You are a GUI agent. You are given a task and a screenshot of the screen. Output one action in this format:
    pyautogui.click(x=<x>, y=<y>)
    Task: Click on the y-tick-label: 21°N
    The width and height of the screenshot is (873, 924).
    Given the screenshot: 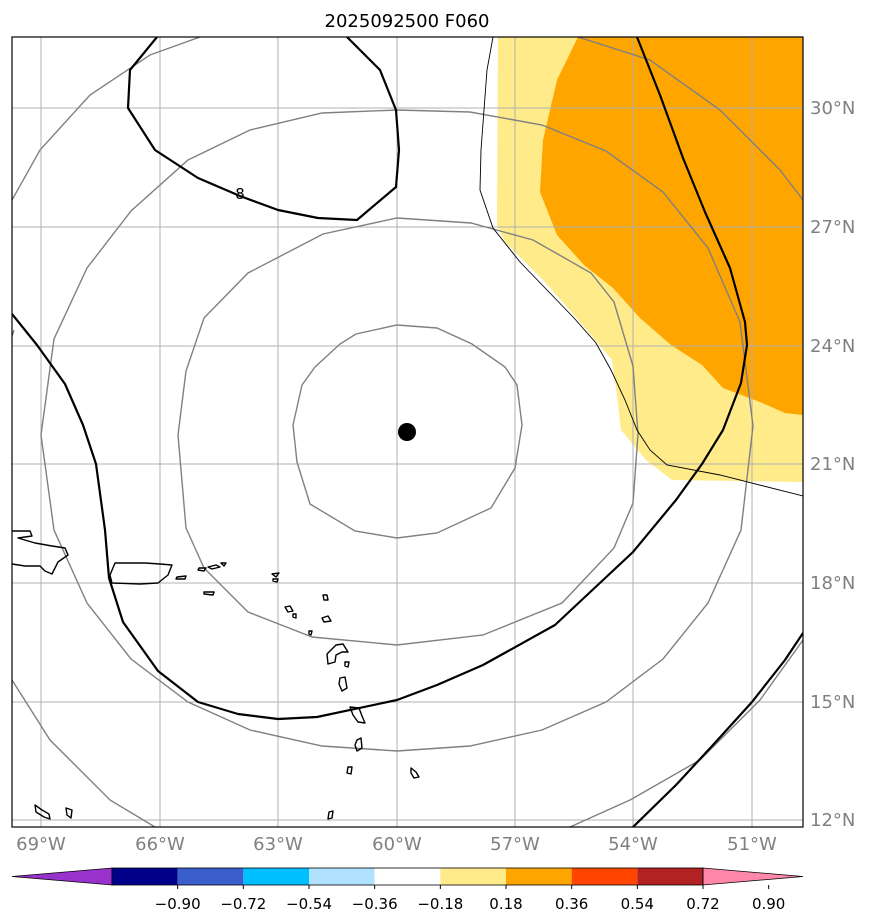 What is the action you would take?
    pyautogui.click(x=832, y=464)
    